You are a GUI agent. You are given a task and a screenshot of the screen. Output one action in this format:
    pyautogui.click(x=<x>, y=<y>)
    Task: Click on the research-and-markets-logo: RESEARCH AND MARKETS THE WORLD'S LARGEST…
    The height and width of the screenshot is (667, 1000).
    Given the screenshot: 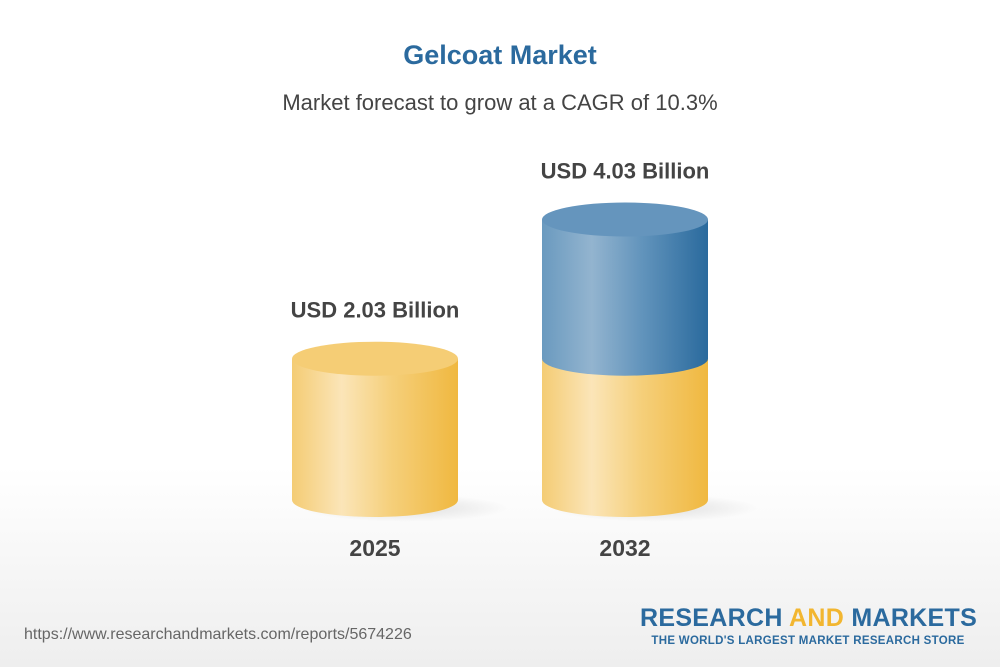 What is the action you would take?
    pyautogui.click(x=809, y=625)
    